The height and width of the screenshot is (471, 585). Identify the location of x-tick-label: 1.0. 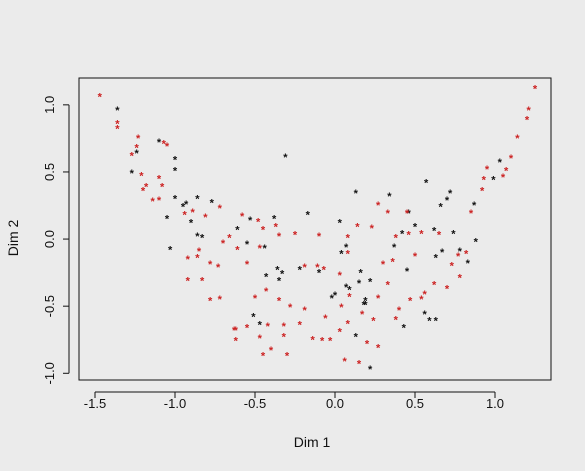
(495, 403).